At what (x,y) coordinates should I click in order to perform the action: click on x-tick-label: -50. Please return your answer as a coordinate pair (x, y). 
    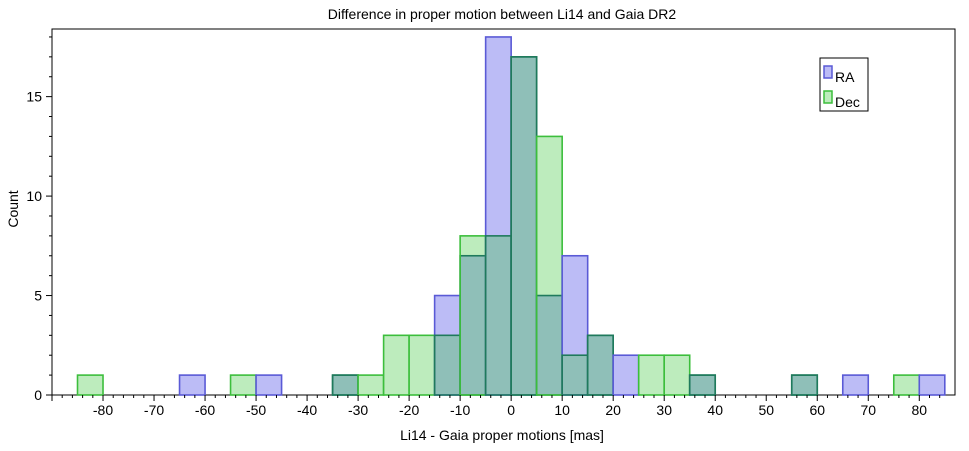
    Looking at the image, I should click on (256, 410).